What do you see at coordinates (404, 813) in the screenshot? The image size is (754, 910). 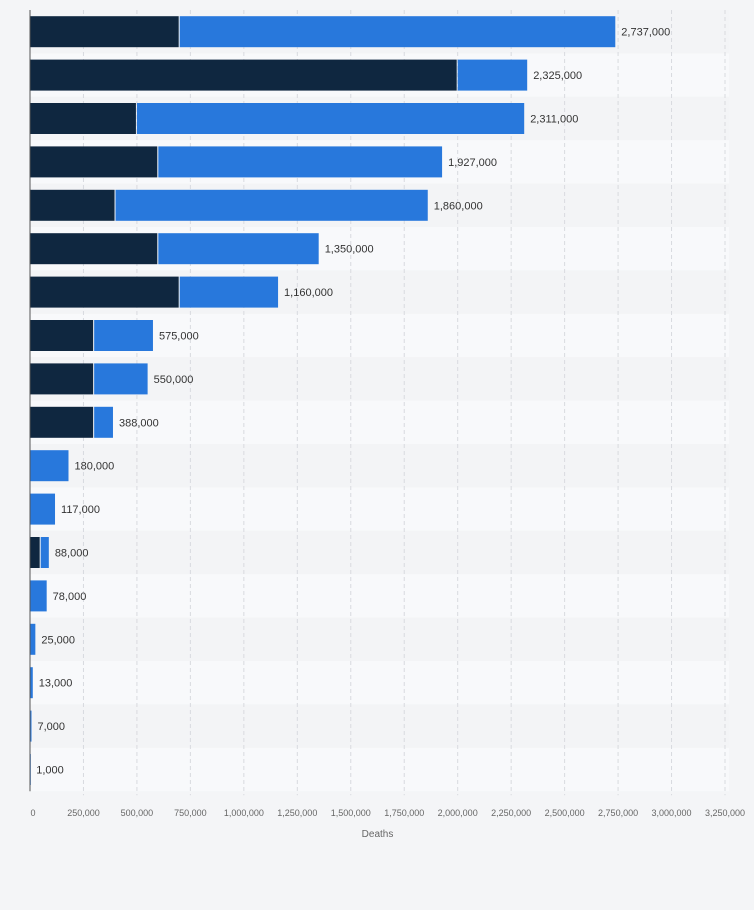 I see `x-tick-label: 1,750,000` at bounding box center [404, 813].